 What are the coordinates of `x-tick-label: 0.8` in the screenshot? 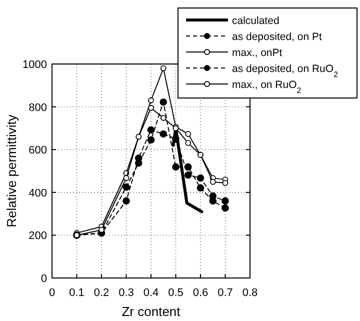 It's located at (250, 293).